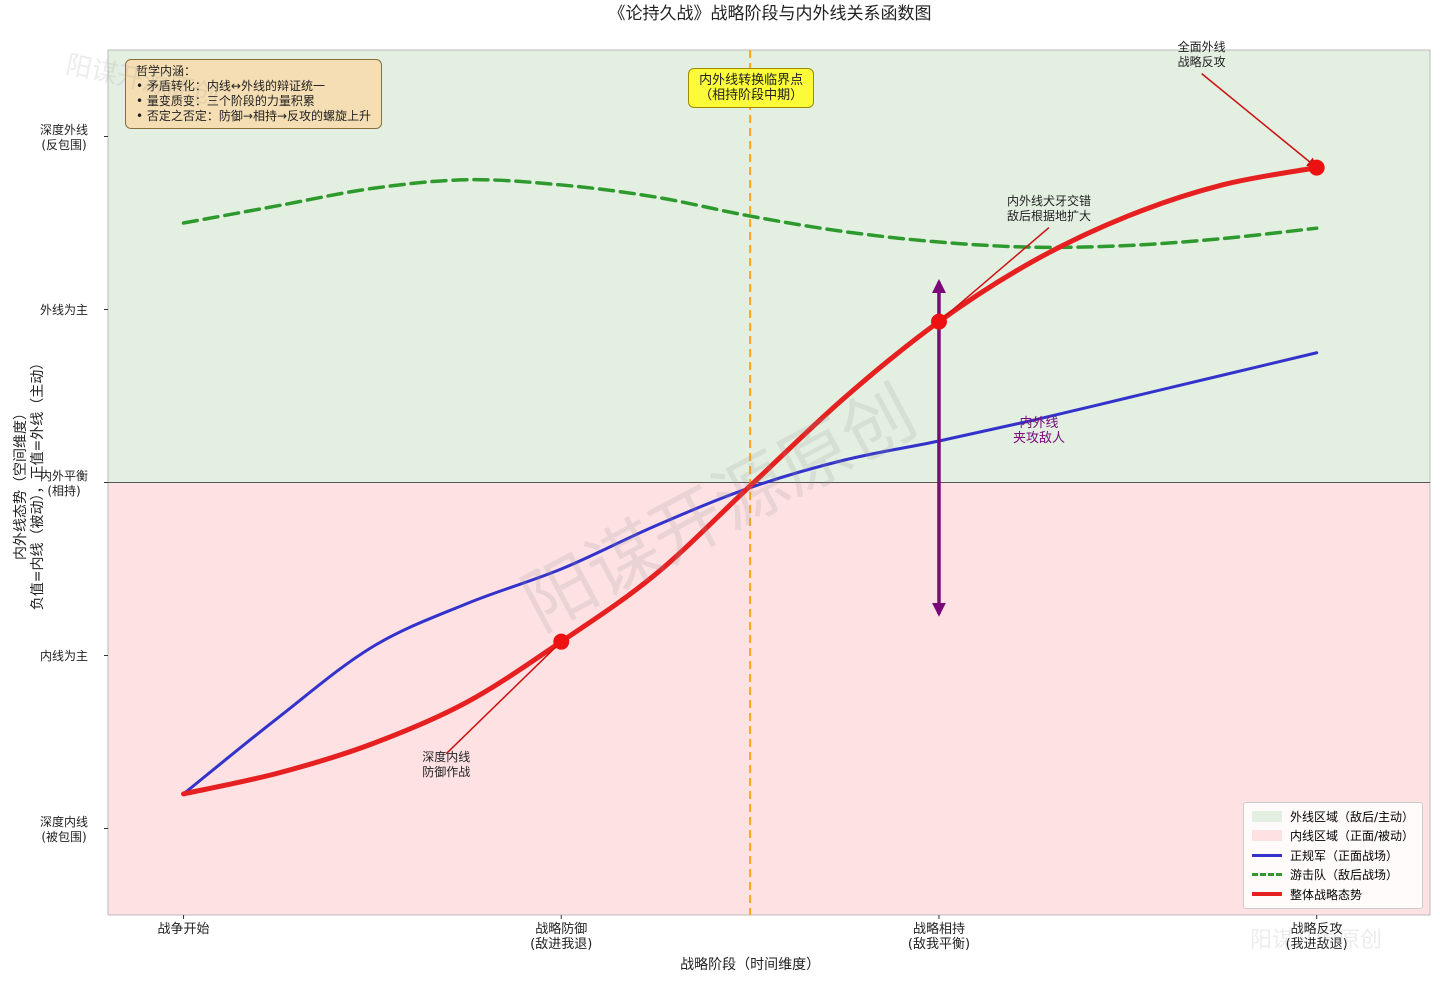 The height and width of the screenshot is (988, 1440). Describe the element at coordinates (63, 310) in the screenshot. I see `y-tick-label: 外线为主` at that location.